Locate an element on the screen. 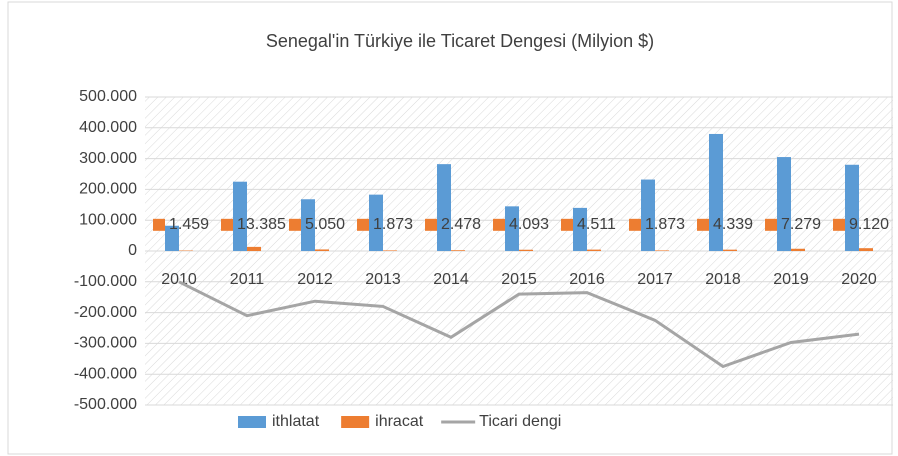 The width and height of the screenshot is (898, 456). data-label: 1.459 is located at coordinates (189, 224).